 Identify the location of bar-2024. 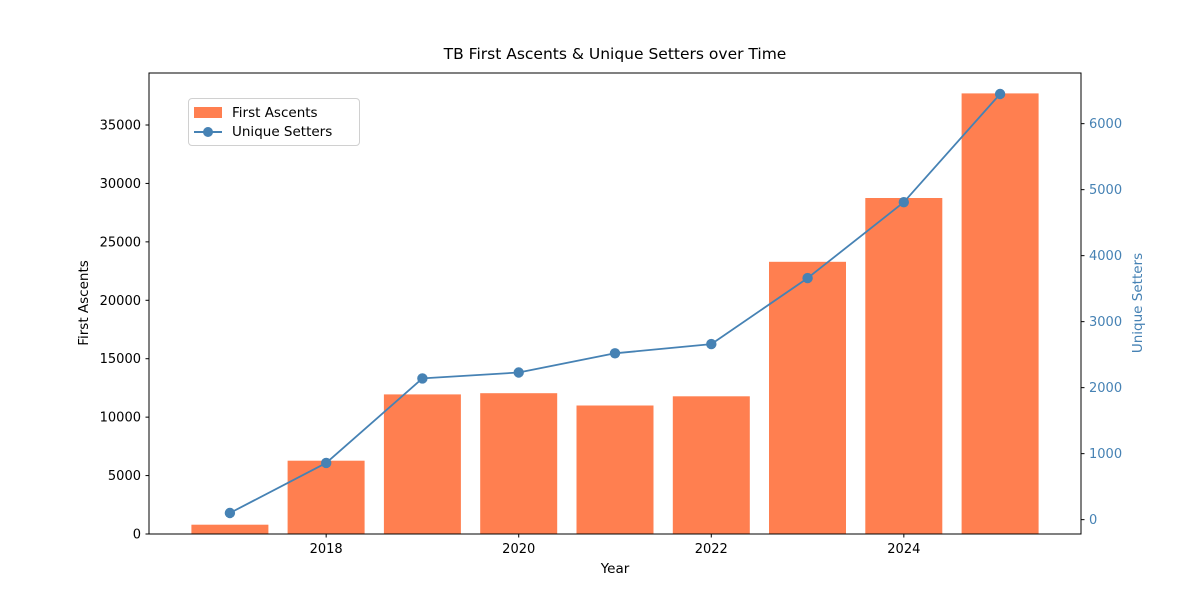
(904, 366).